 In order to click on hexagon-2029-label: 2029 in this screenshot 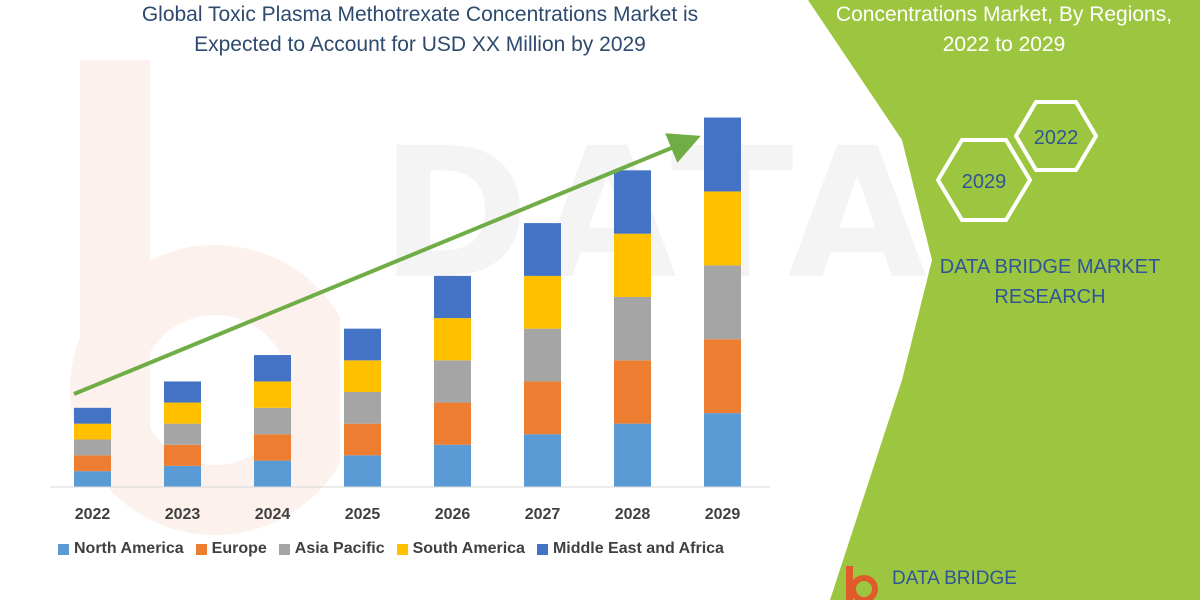, I will do `click(984, 182)`.